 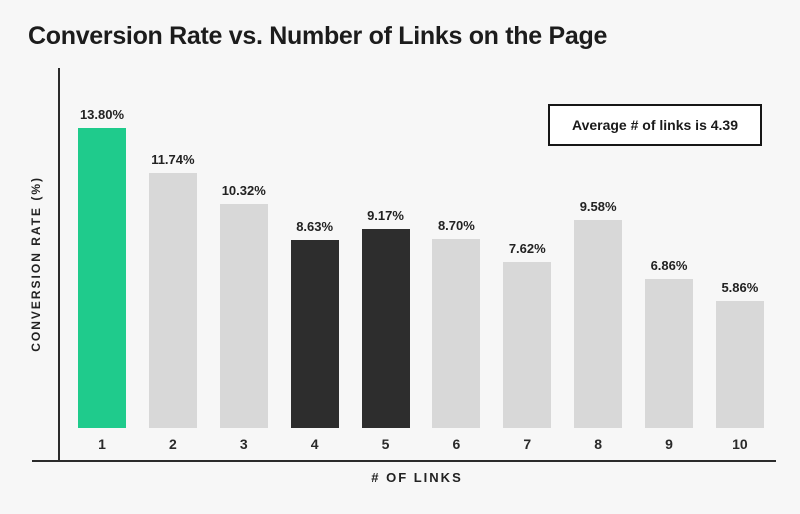 What do you see at coordinates (173, 159) in the screenshot?
I see `bar-value-label: 11.74%` at bounding box center [173, 159].